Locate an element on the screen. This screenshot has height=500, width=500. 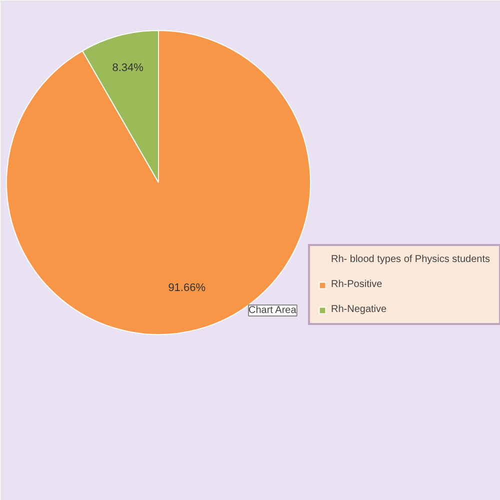
text: Chart Area is located at coordinates (272, 310).